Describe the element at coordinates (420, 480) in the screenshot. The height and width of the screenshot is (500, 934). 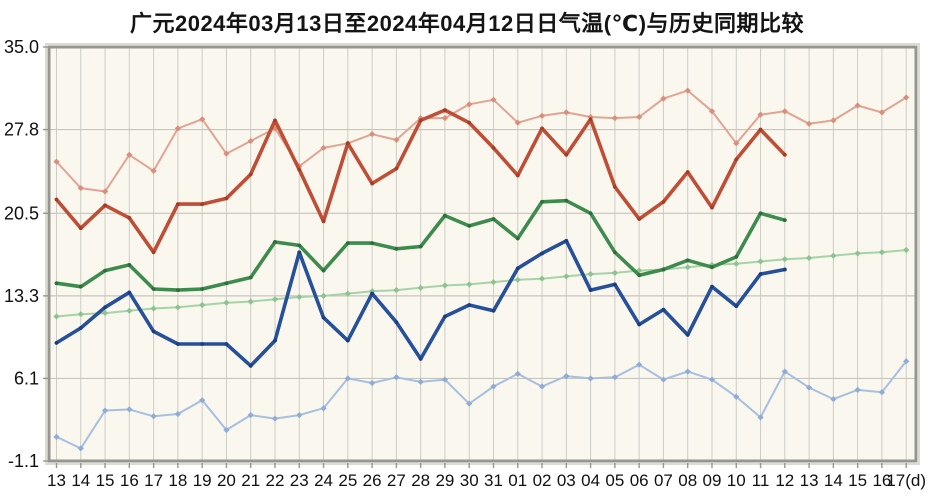
I see `x-axis-label: 28` at that location.